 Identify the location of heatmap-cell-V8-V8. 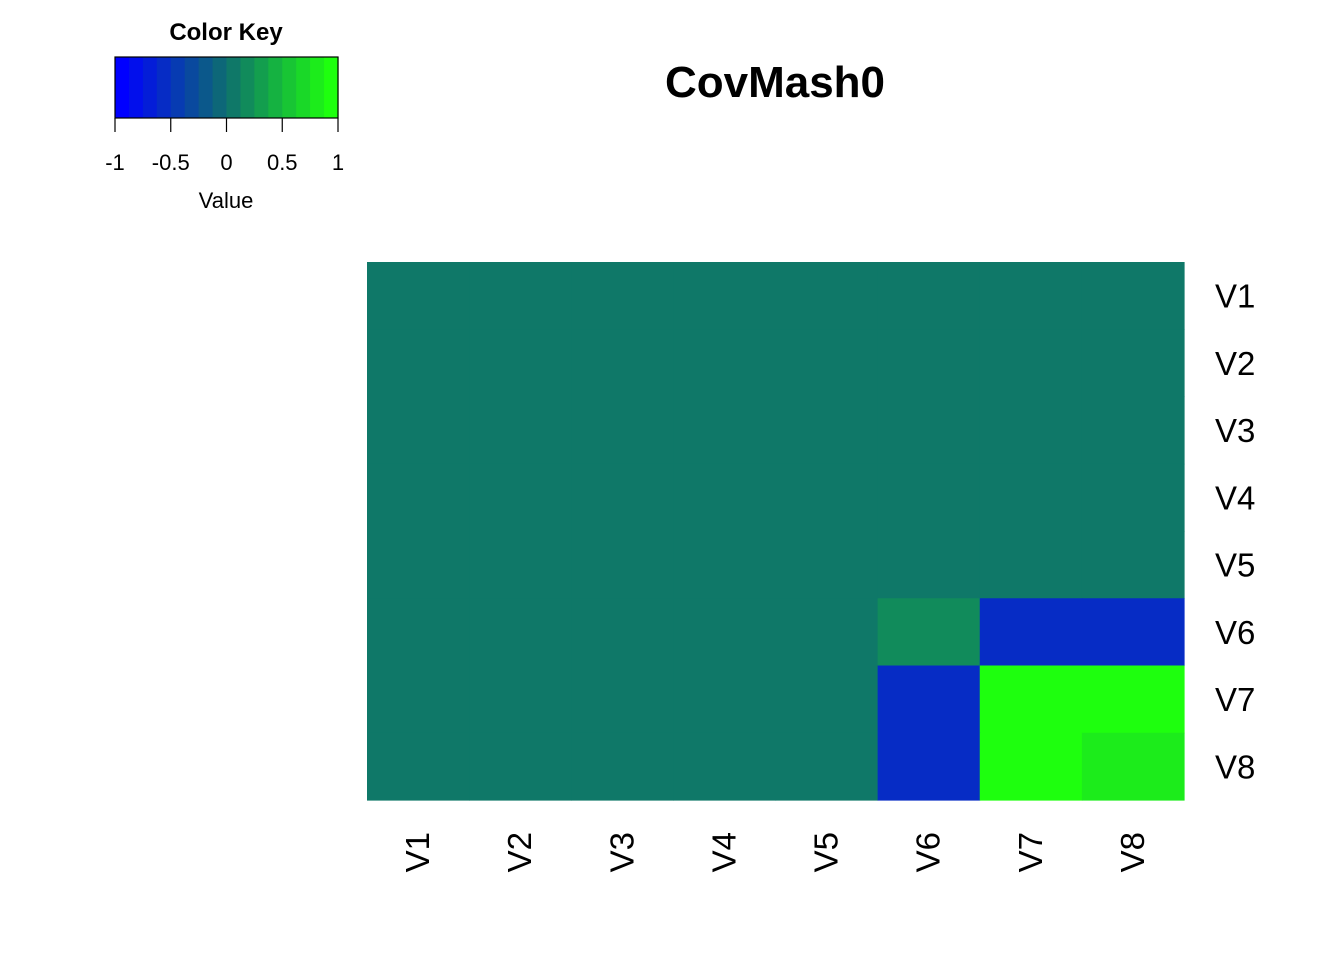
(1133, 766).